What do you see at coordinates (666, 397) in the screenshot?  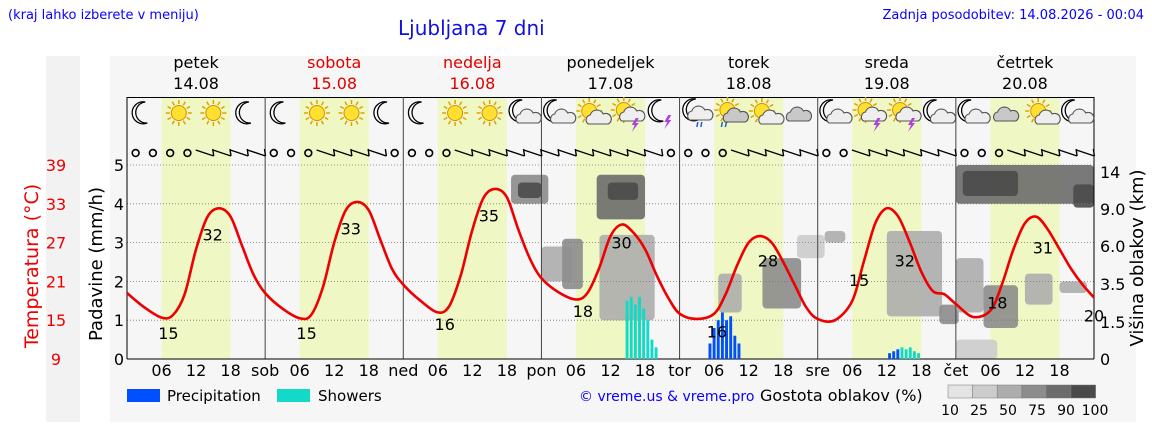 I see `credit-link: © vreme.us & vreme.pro` at bounding box center [666, 397].